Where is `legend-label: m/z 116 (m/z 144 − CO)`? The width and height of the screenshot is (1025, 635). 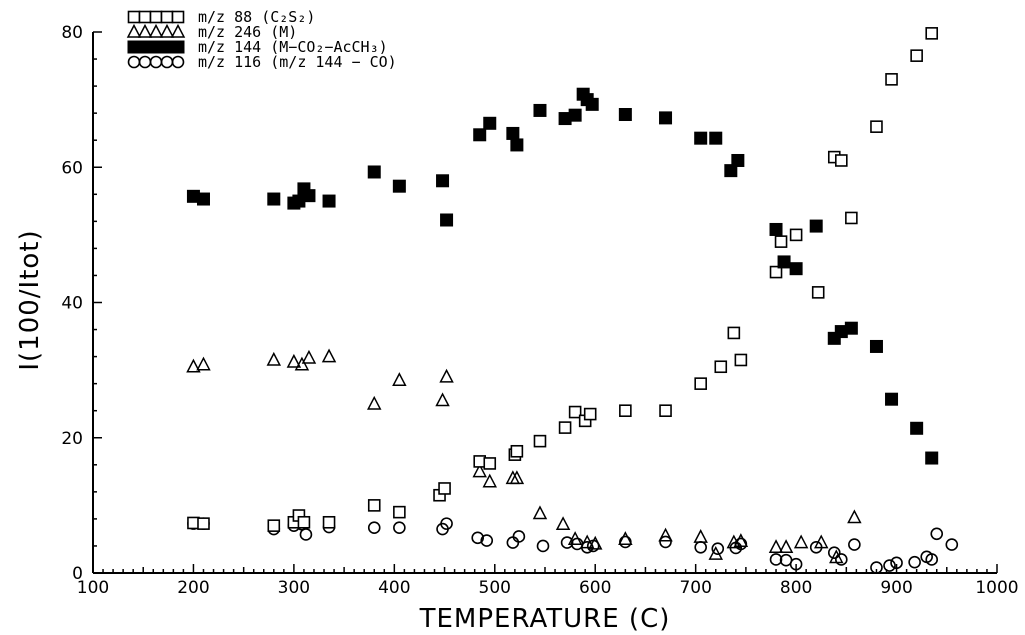 legend-label: m/z 116 (m/z 144 − CO) is located at coordinates (297, 62).